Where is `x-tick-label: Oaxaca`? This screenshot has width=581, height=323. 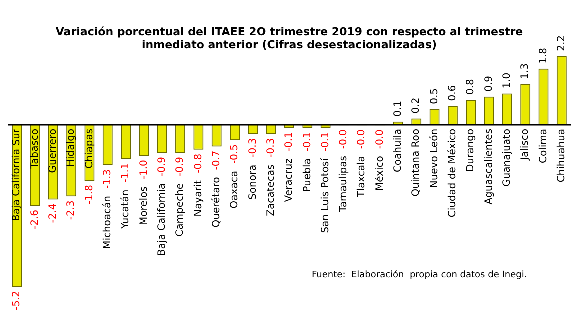 x-tick-label: Oaxaca is located at coordinates (235, 190).